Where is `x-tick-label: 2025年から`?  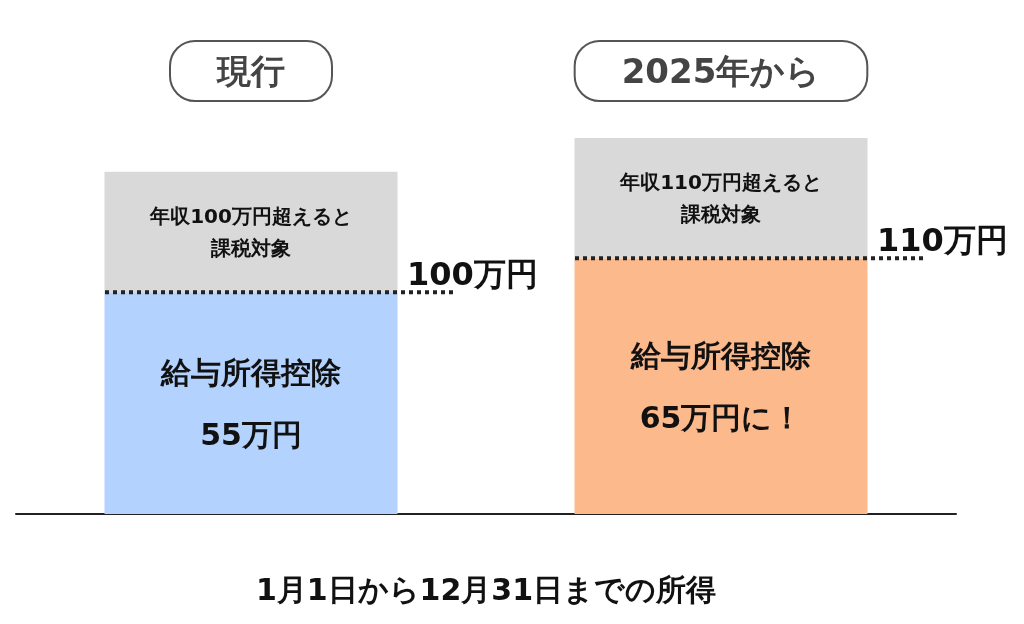 x-tick-label: 2025年から is located at coordinates (721, 71).